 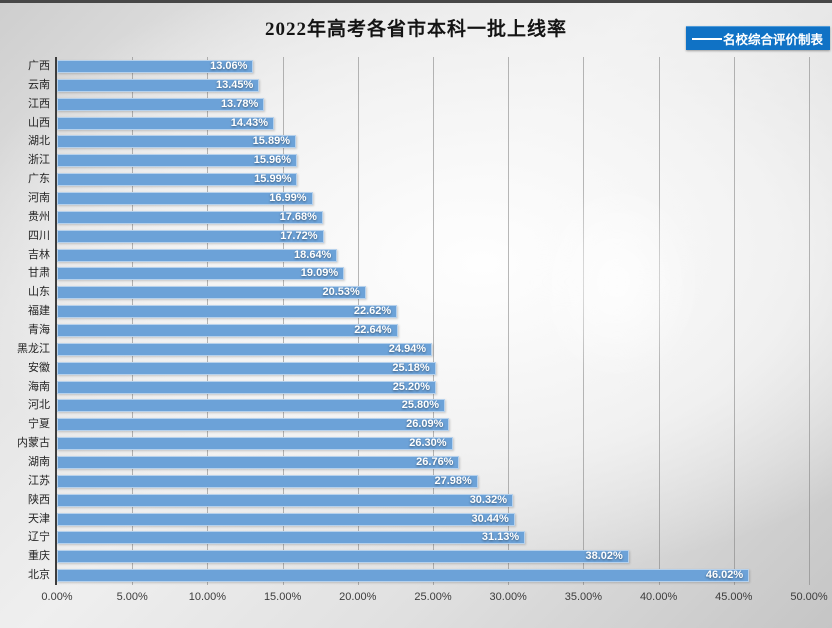 What do you see at coordinates (373, 329) in the screenshot?
I see `value-label: 22.64%` at bounding box center [373, 329].